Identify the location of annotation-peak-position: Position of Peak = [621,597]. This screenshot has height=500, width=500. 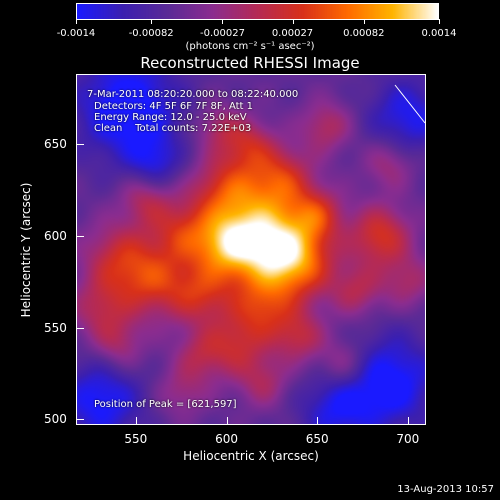
(165, 404).